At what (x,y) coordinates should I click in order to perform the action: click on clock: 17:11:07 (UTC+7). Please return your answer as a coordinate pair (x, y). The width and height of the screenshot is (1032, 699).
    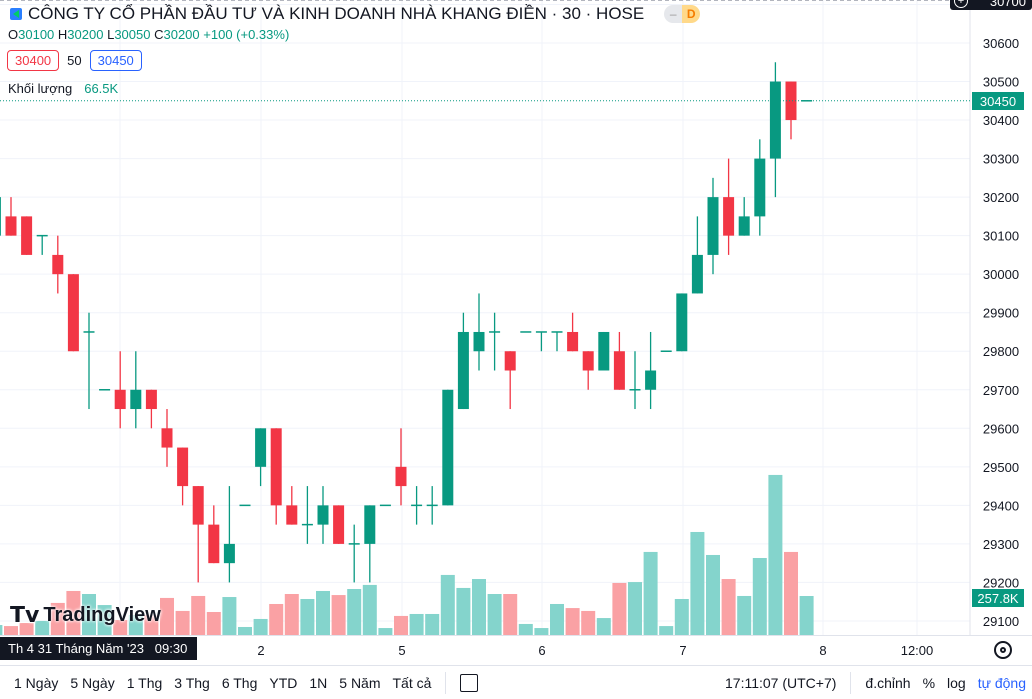
    Looking at the image, I should click on (781, 682).